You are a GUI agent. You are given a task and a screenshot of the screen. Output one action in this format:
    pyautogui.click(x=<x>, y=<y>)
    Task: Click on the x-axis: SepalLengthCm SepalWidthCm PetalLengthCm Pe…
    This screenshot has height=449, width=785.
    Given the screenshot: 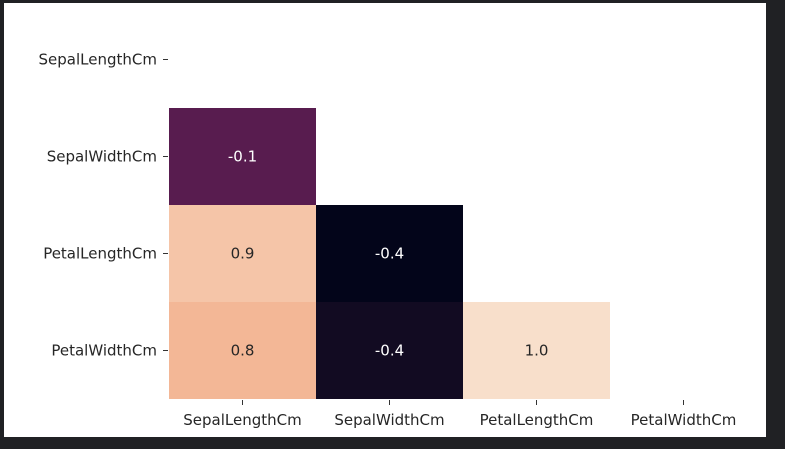 What is the action you would take?
    pyautogui.click(x=459, y=414)
    